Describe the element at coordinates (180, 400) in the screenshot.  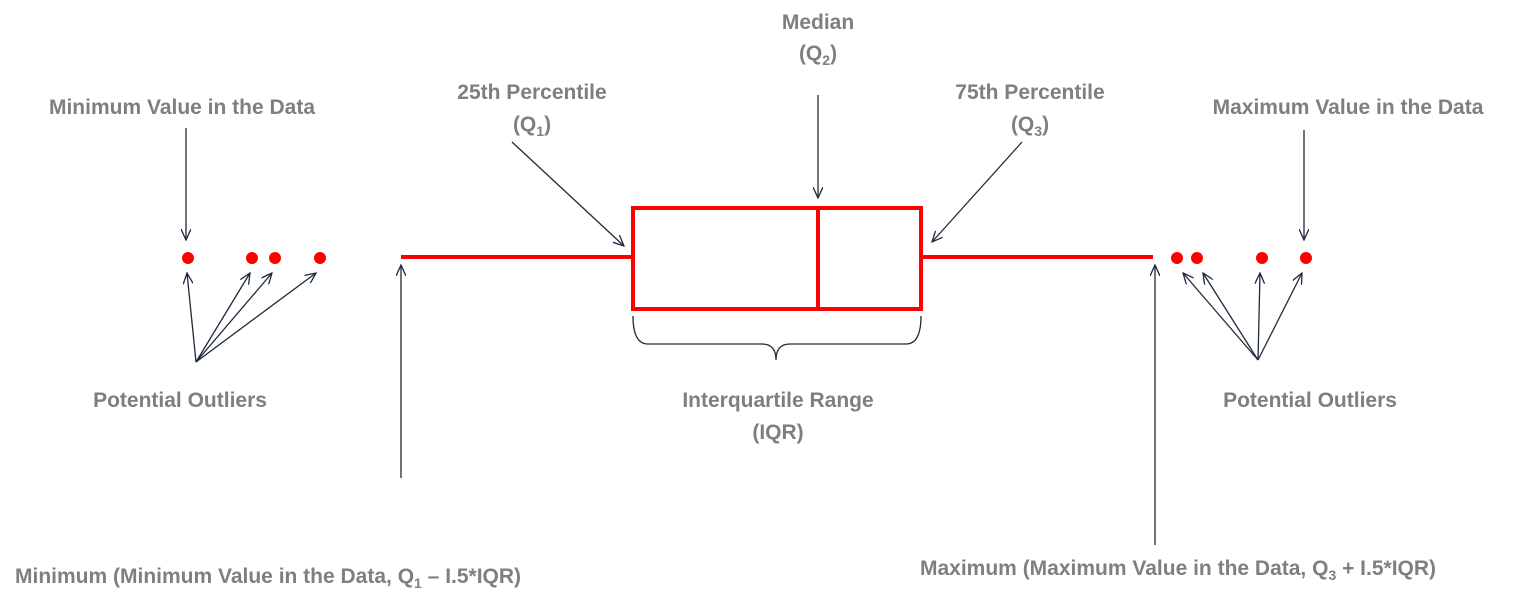
I see `outliers-left-label: Potential Outliers` at that location.